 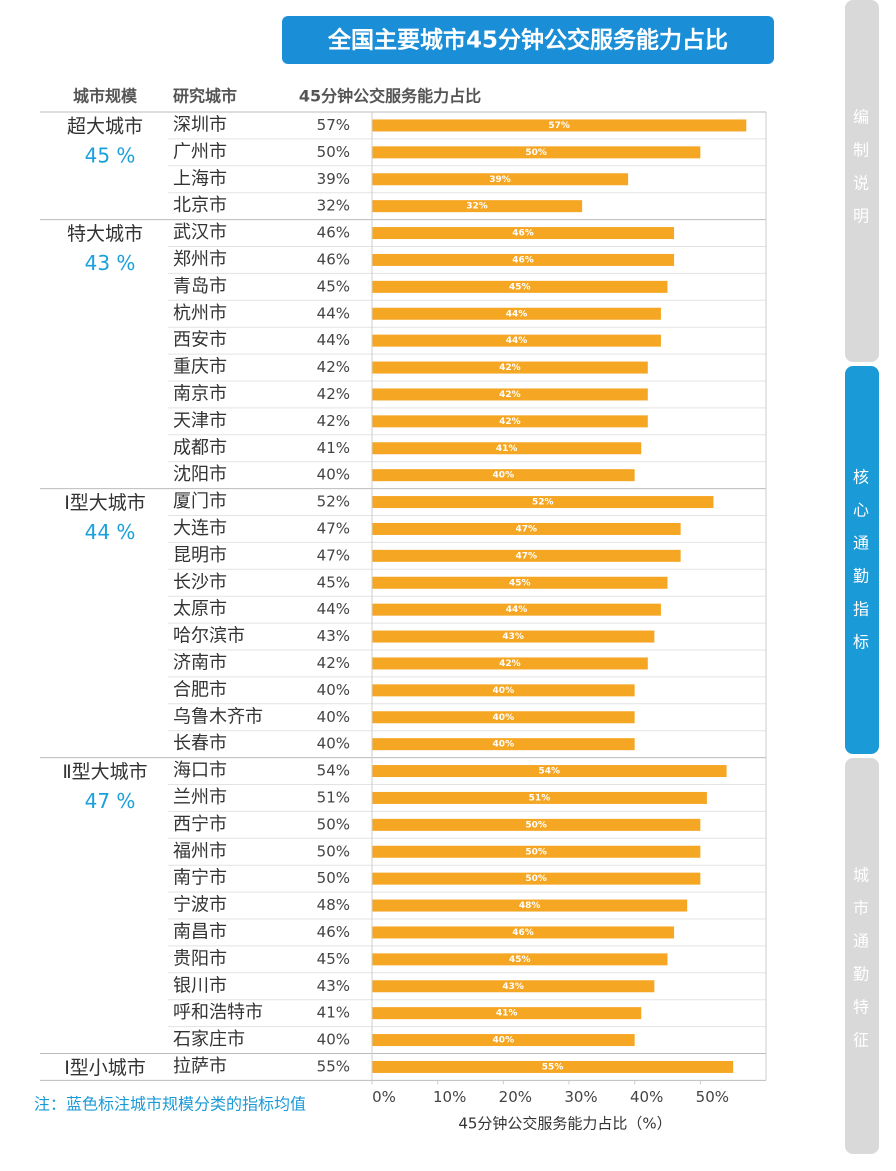 What do you see at coordinates (449, 1097) in the screenshot?
I see `x-tick-label: 10%` at bounding box center [449, 1097].